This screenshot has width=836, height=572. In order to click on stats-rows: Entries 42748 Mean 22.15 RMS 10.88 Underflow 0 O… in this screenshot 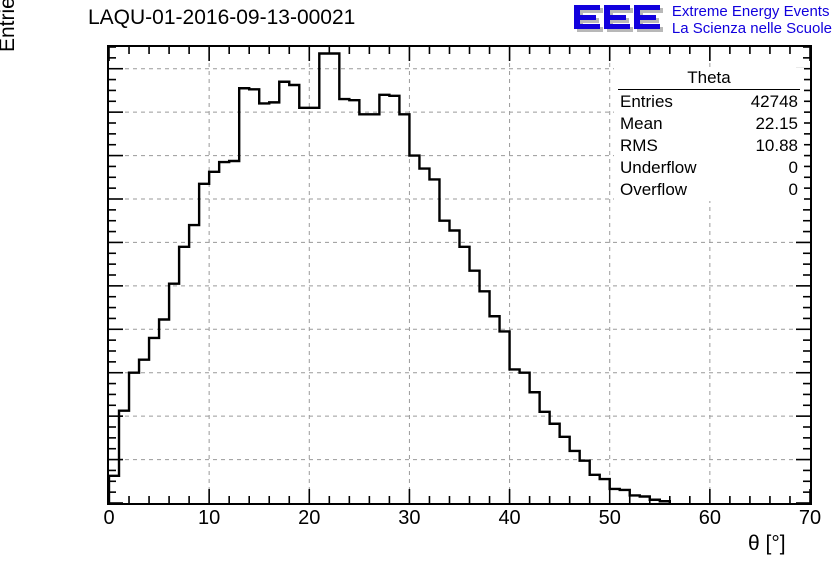, I will do `click(709, 146)`.